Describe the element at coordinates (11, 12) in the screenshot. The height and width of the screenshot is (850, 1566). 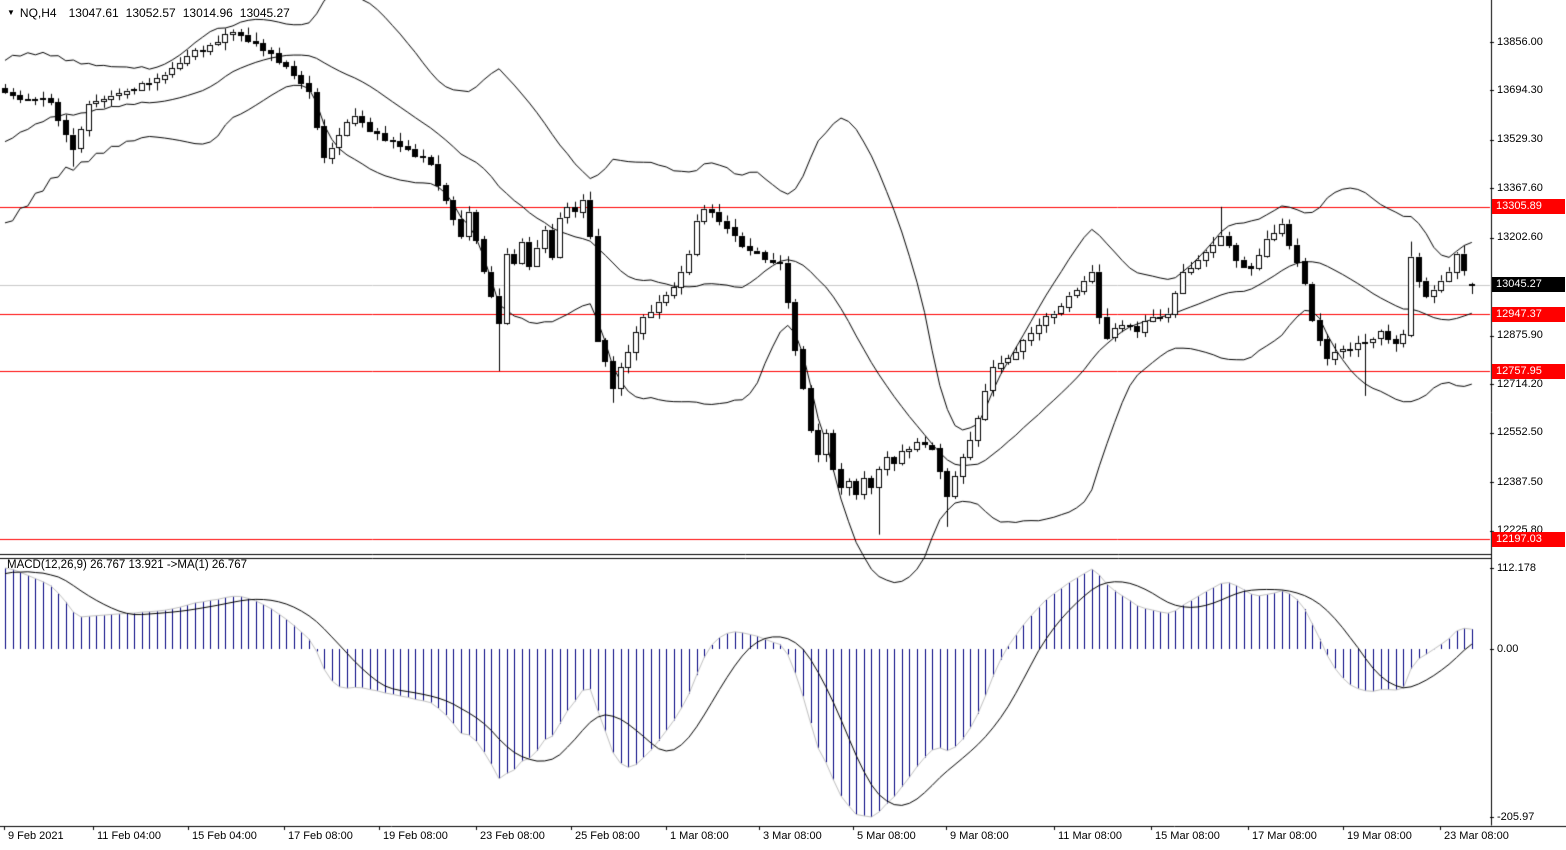
I see `symbol-dropdown-icon: ▼` at that location.